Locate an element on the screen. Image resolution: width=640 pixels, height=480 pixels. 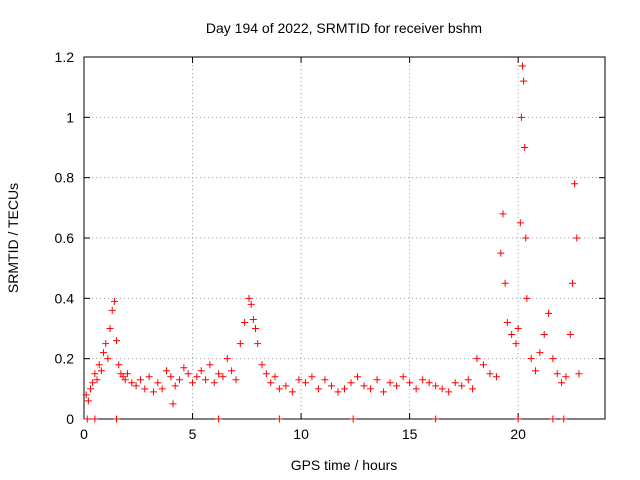
y-tick-label: 0.8 is located at coordinates (65, 178).